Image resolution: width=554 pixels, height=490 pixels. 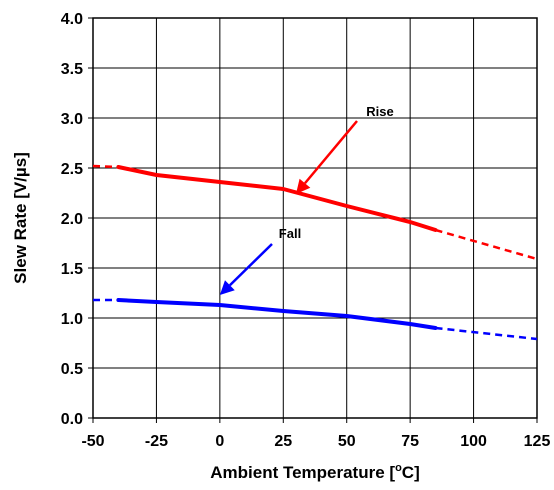 What do you see at coordinates (72, 19) in the screenshot?
I see `y-tick-label: 4.0` at bounding box center [72, 19].